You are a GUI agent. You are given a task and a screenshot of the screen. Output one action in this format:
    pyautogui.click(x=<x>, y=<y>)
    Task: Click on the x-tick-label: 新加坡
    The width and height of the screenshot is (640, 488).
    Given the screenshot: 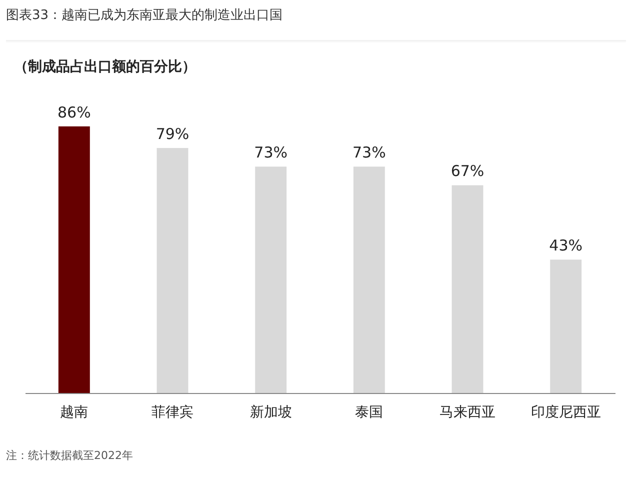 What is the action you would take?
    pyautogui.click(x=271, y=412)
    